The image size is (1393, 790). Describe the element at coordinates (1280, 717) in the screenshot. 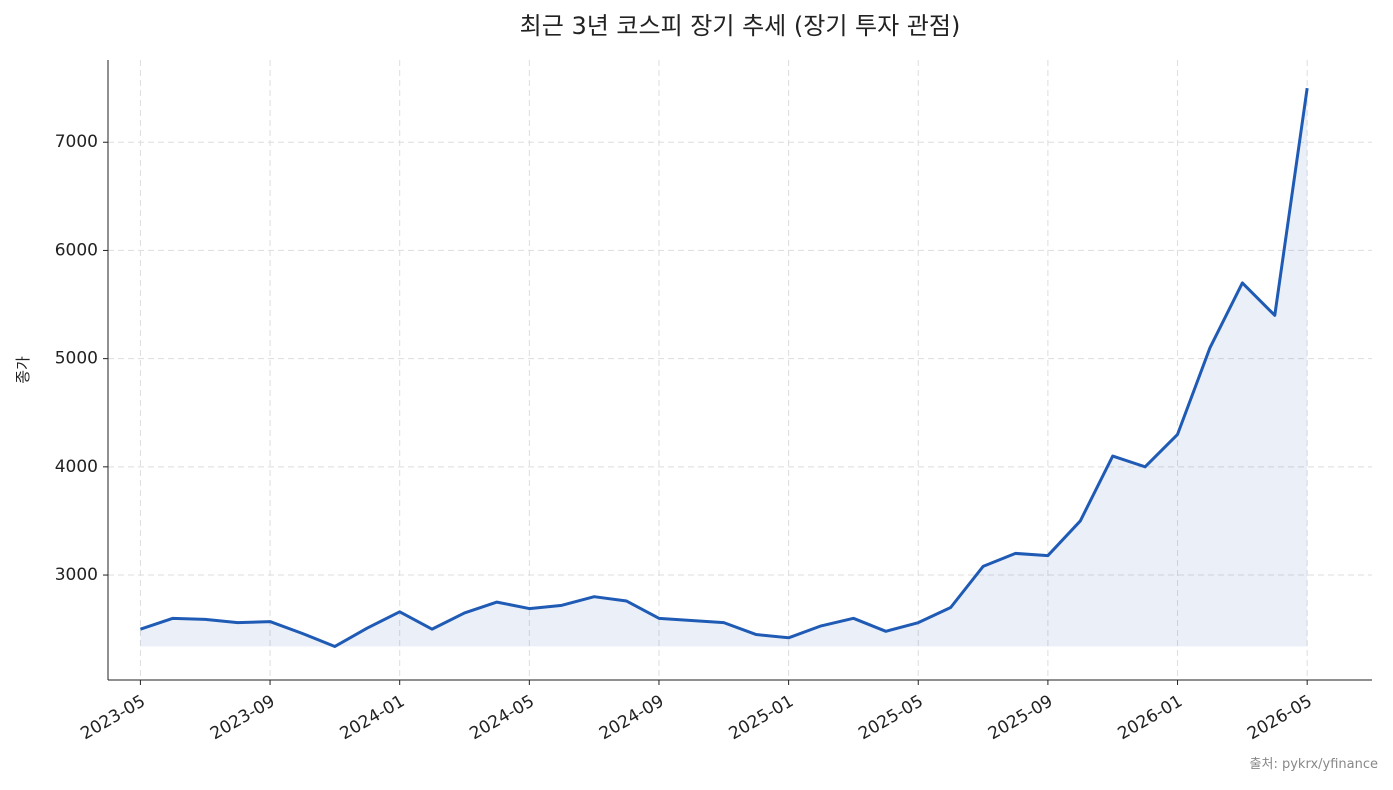

I see `x-tick-label: 2026-05` at that location.